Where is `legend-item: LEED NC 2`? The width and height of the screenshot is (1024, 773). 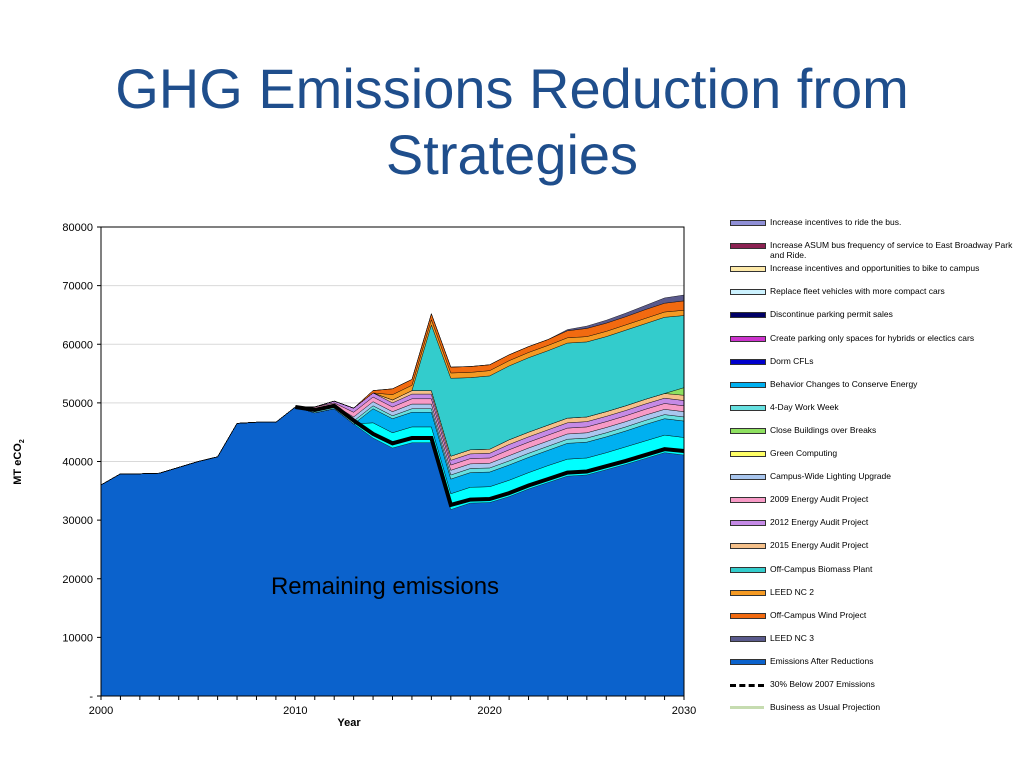 legend-item: LEED NC 2 is located at coordinates (873, 597).